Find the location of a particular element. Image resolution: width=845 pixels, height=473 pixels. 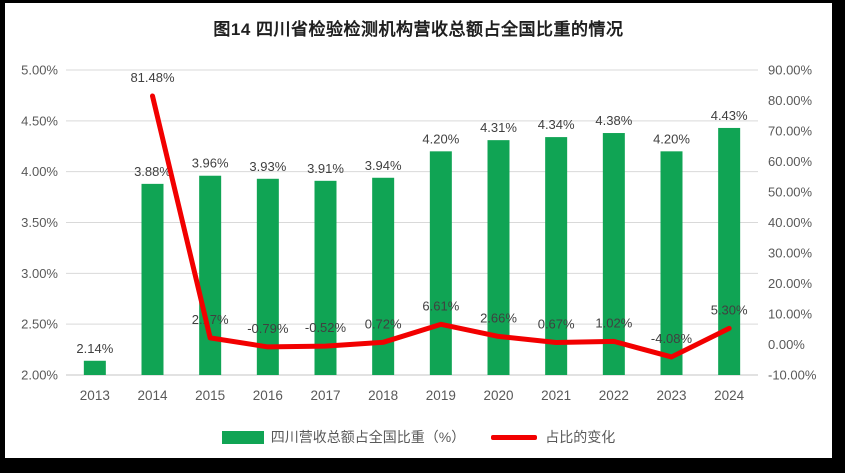

bar-2013 is located at coordinates (94, 367).